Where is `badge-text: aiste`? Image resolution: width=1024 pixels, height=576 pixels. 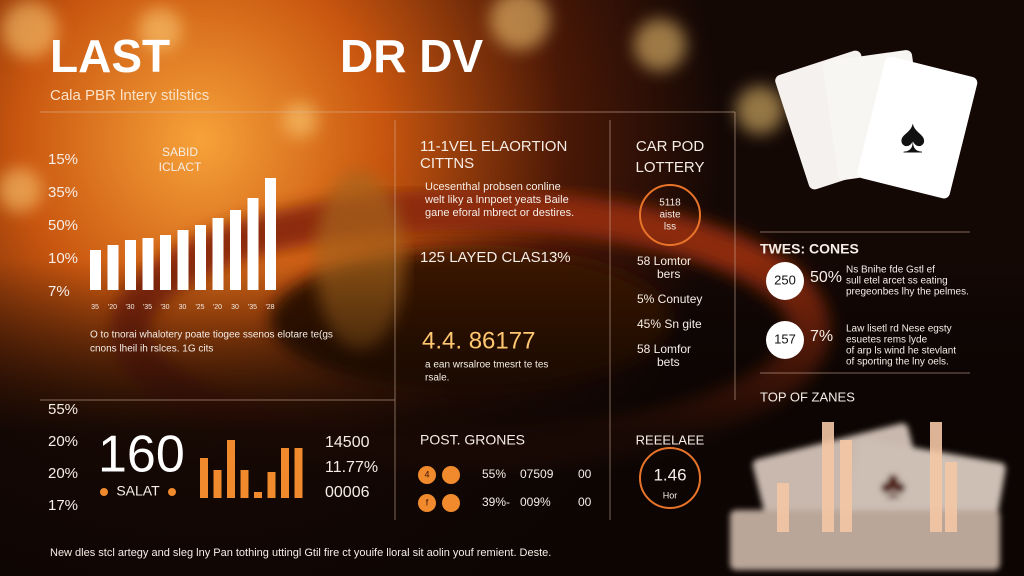 badge-text: aiste is located at coordinates (670, 215).